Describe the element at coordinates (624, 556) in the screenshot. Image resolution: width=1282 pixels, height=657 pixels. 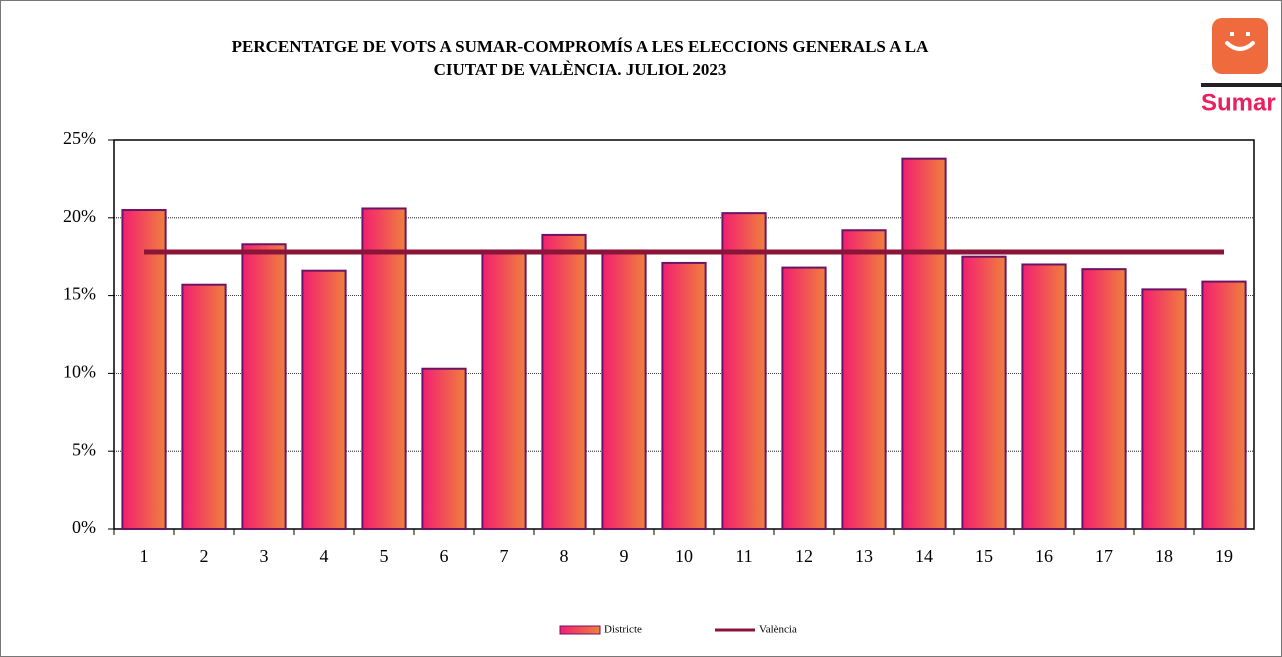
I see `x-tick-label: 9` at that location.